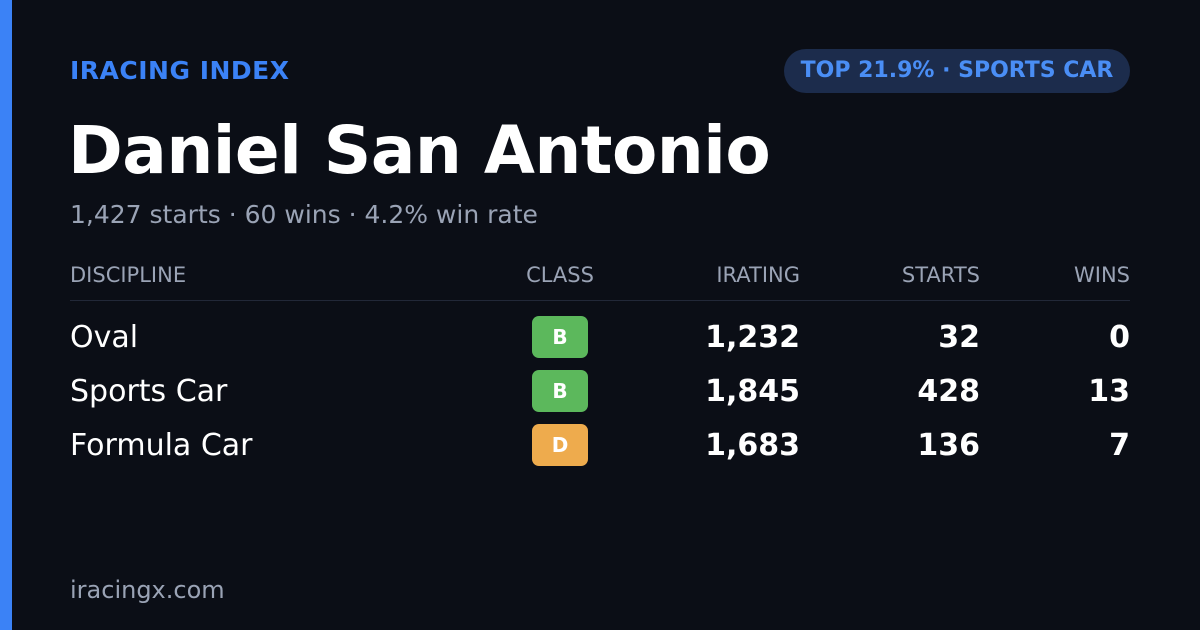 Image resolution: width=1200 pixels, height=630 pixels. What do you see at coordinates (752, 391) in the screenshot?
I see `irating: 1,845` at bounding box center [752, 391].